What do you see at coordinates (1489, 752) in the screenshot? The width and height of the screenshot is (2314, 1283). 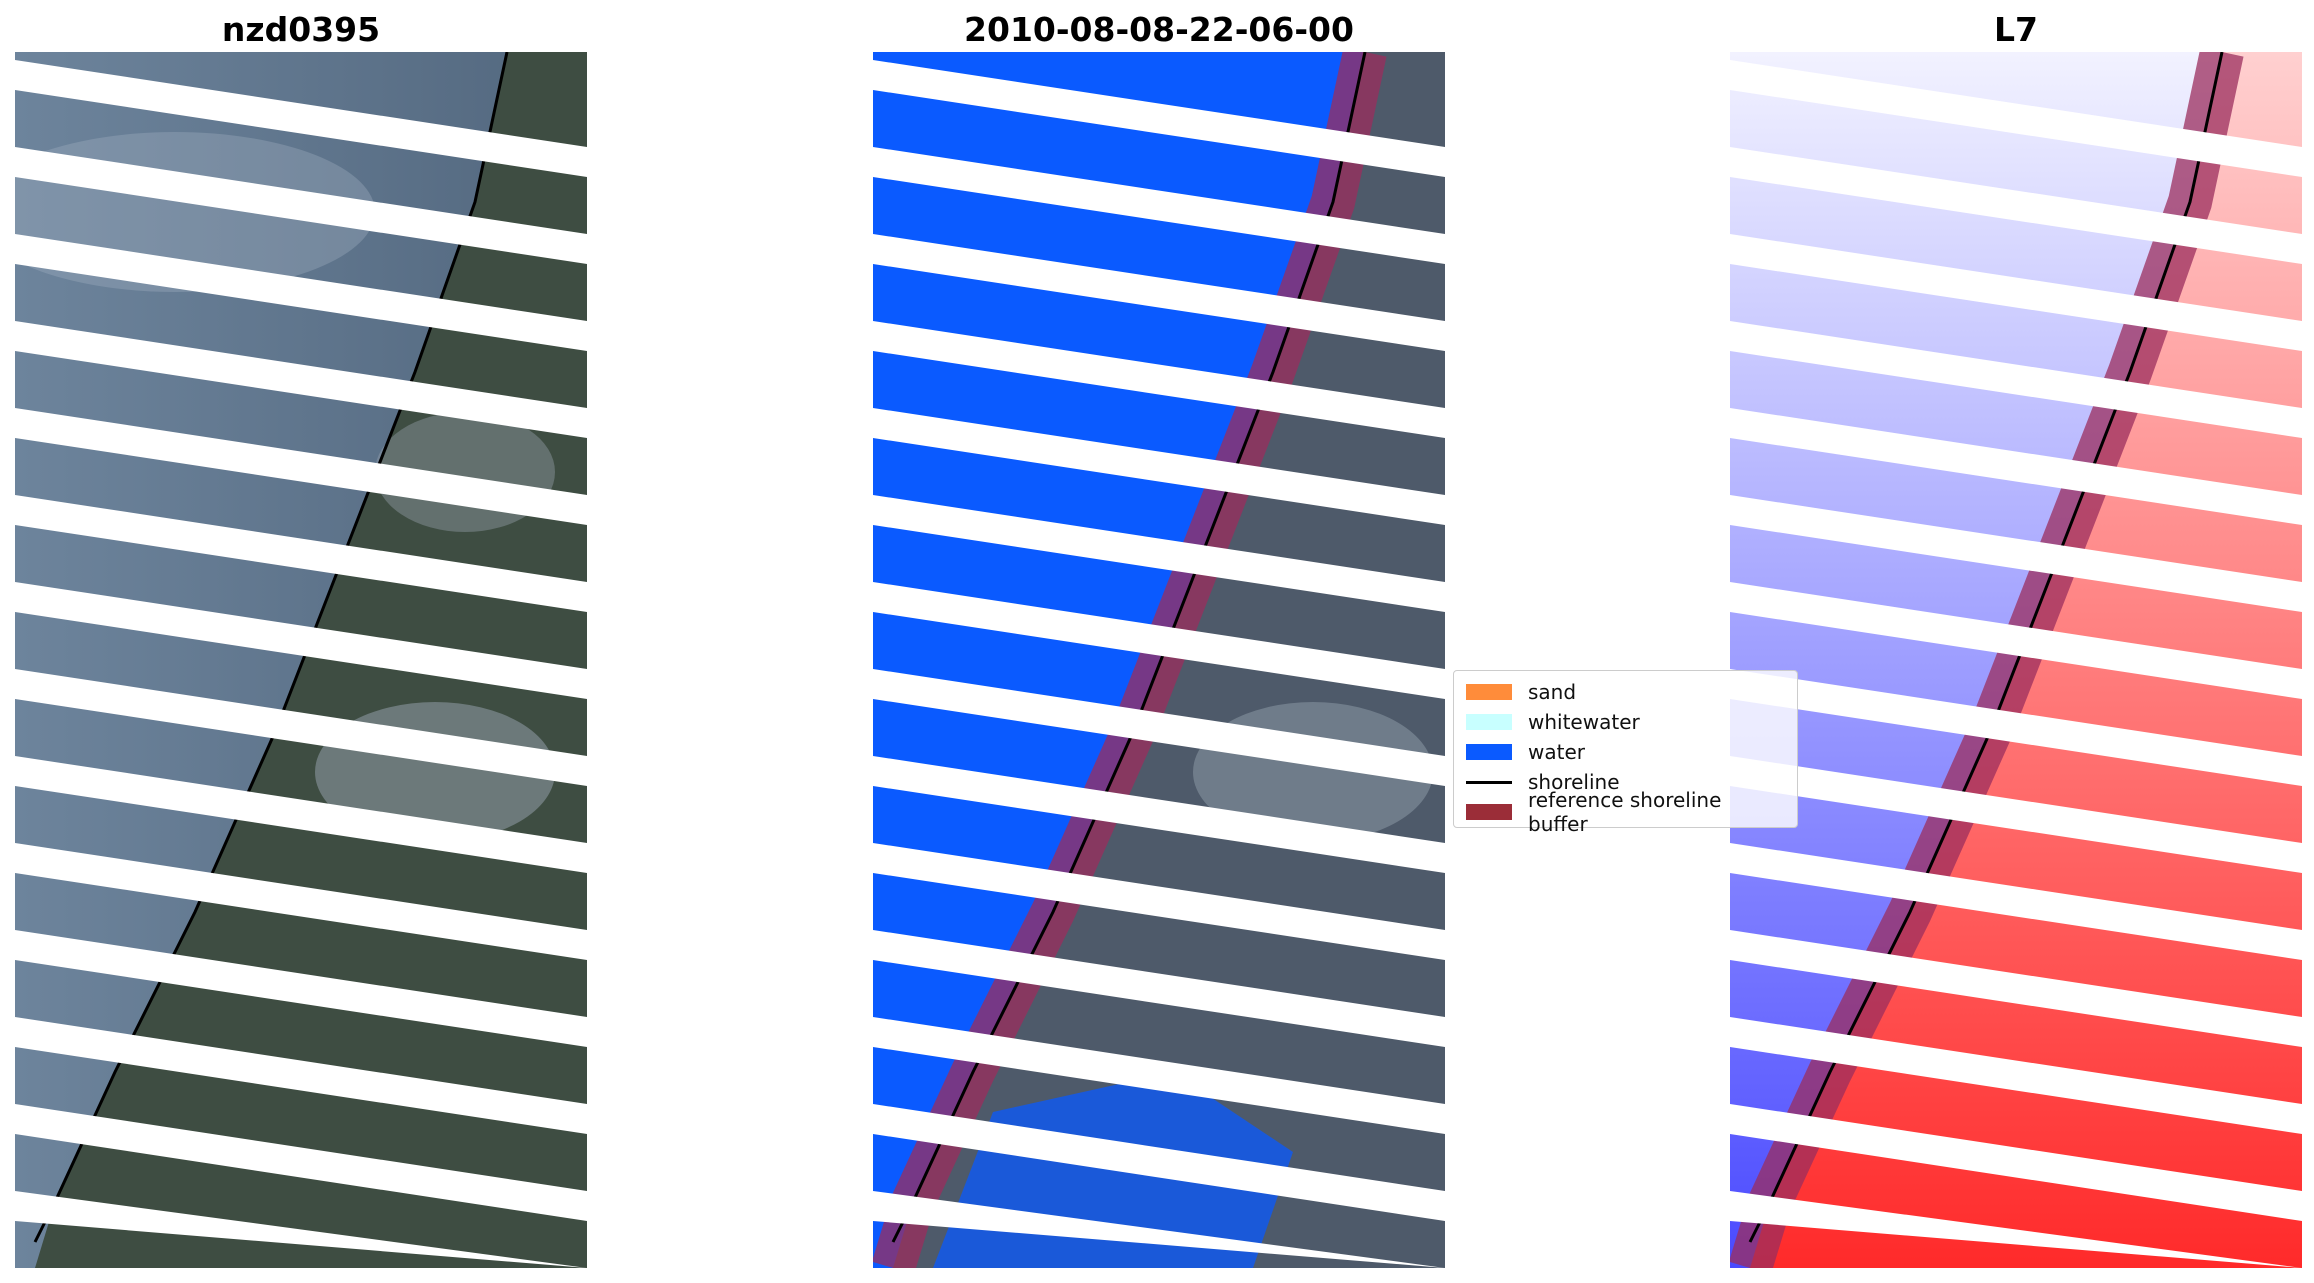 I see `water-swatch` at bounding box center [1489, 752].